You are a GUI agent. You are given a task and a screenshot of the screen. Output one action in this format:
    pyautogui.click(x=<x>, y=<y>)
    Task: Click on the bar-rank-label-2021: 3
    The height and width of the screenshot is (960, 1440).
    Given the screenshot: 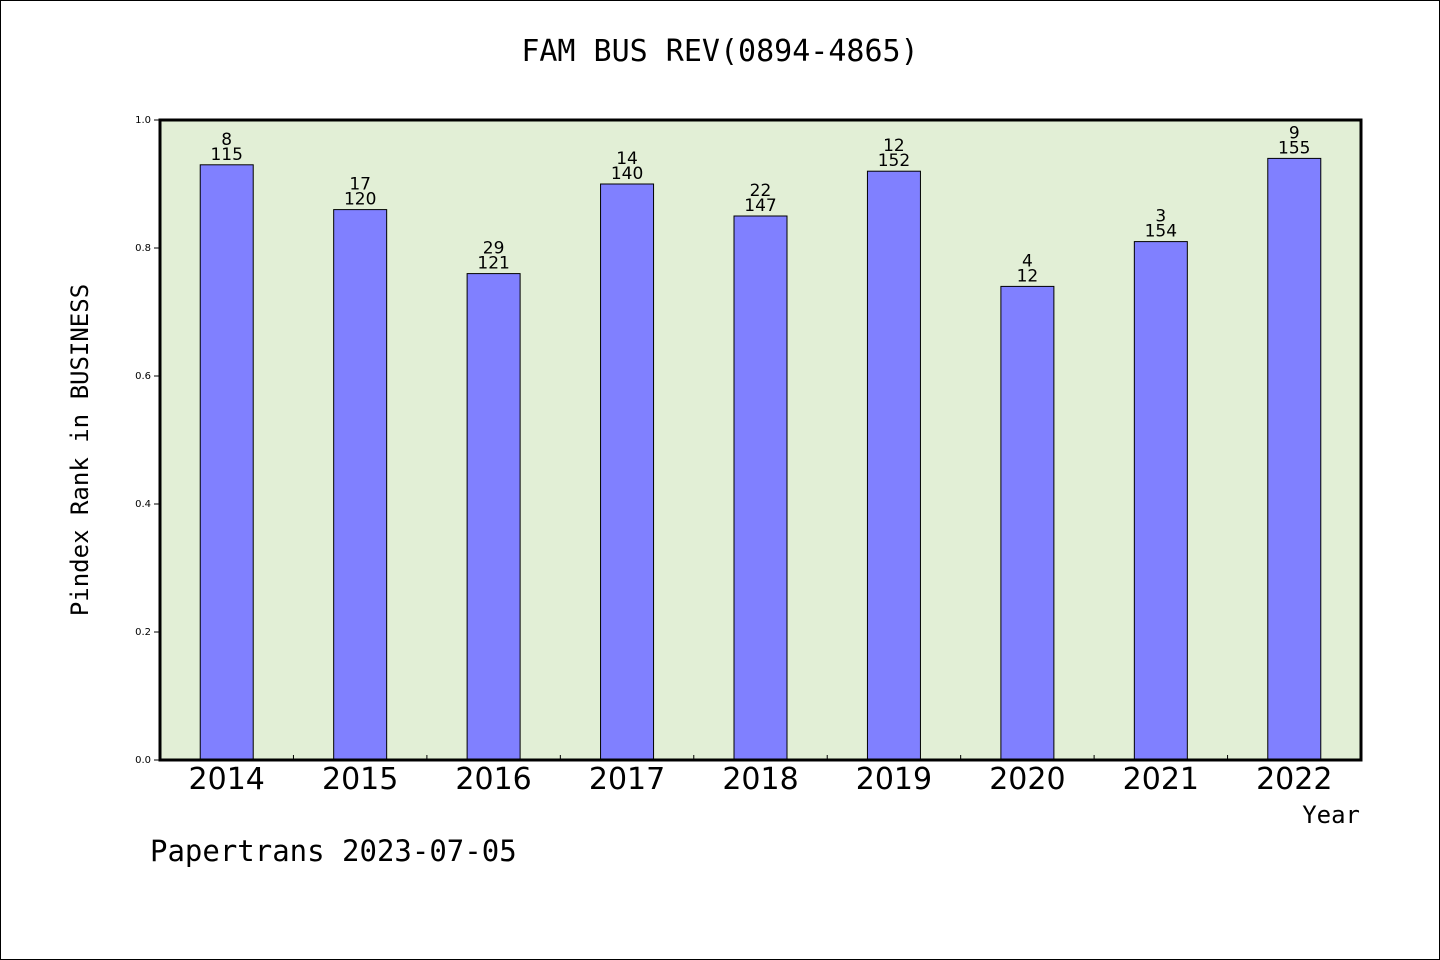 What is the action you would take?
    pyautogui.click(x=1160, y=217)
    